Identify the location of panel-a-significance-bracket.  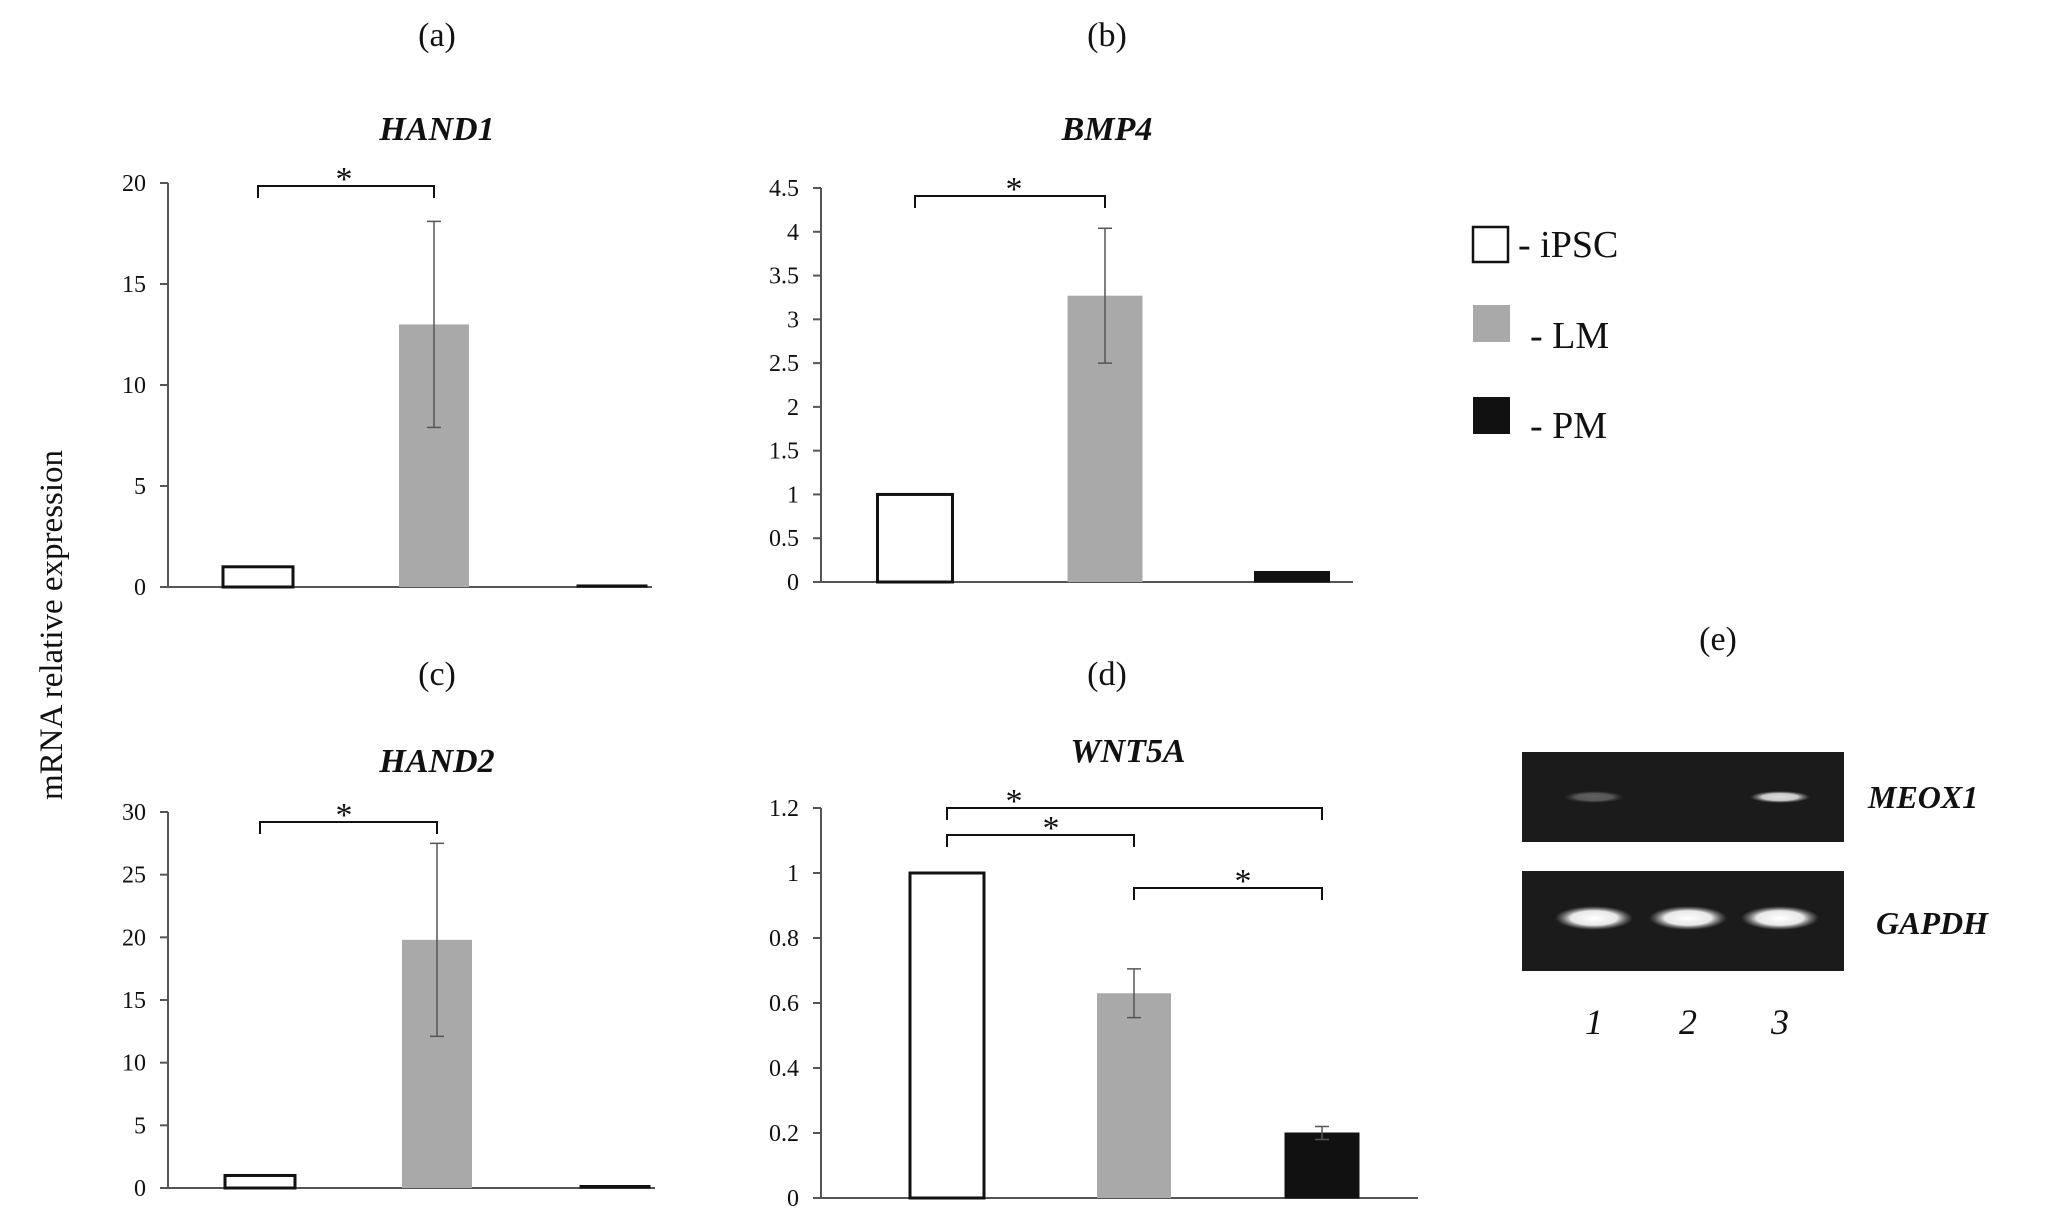
(346, 191).